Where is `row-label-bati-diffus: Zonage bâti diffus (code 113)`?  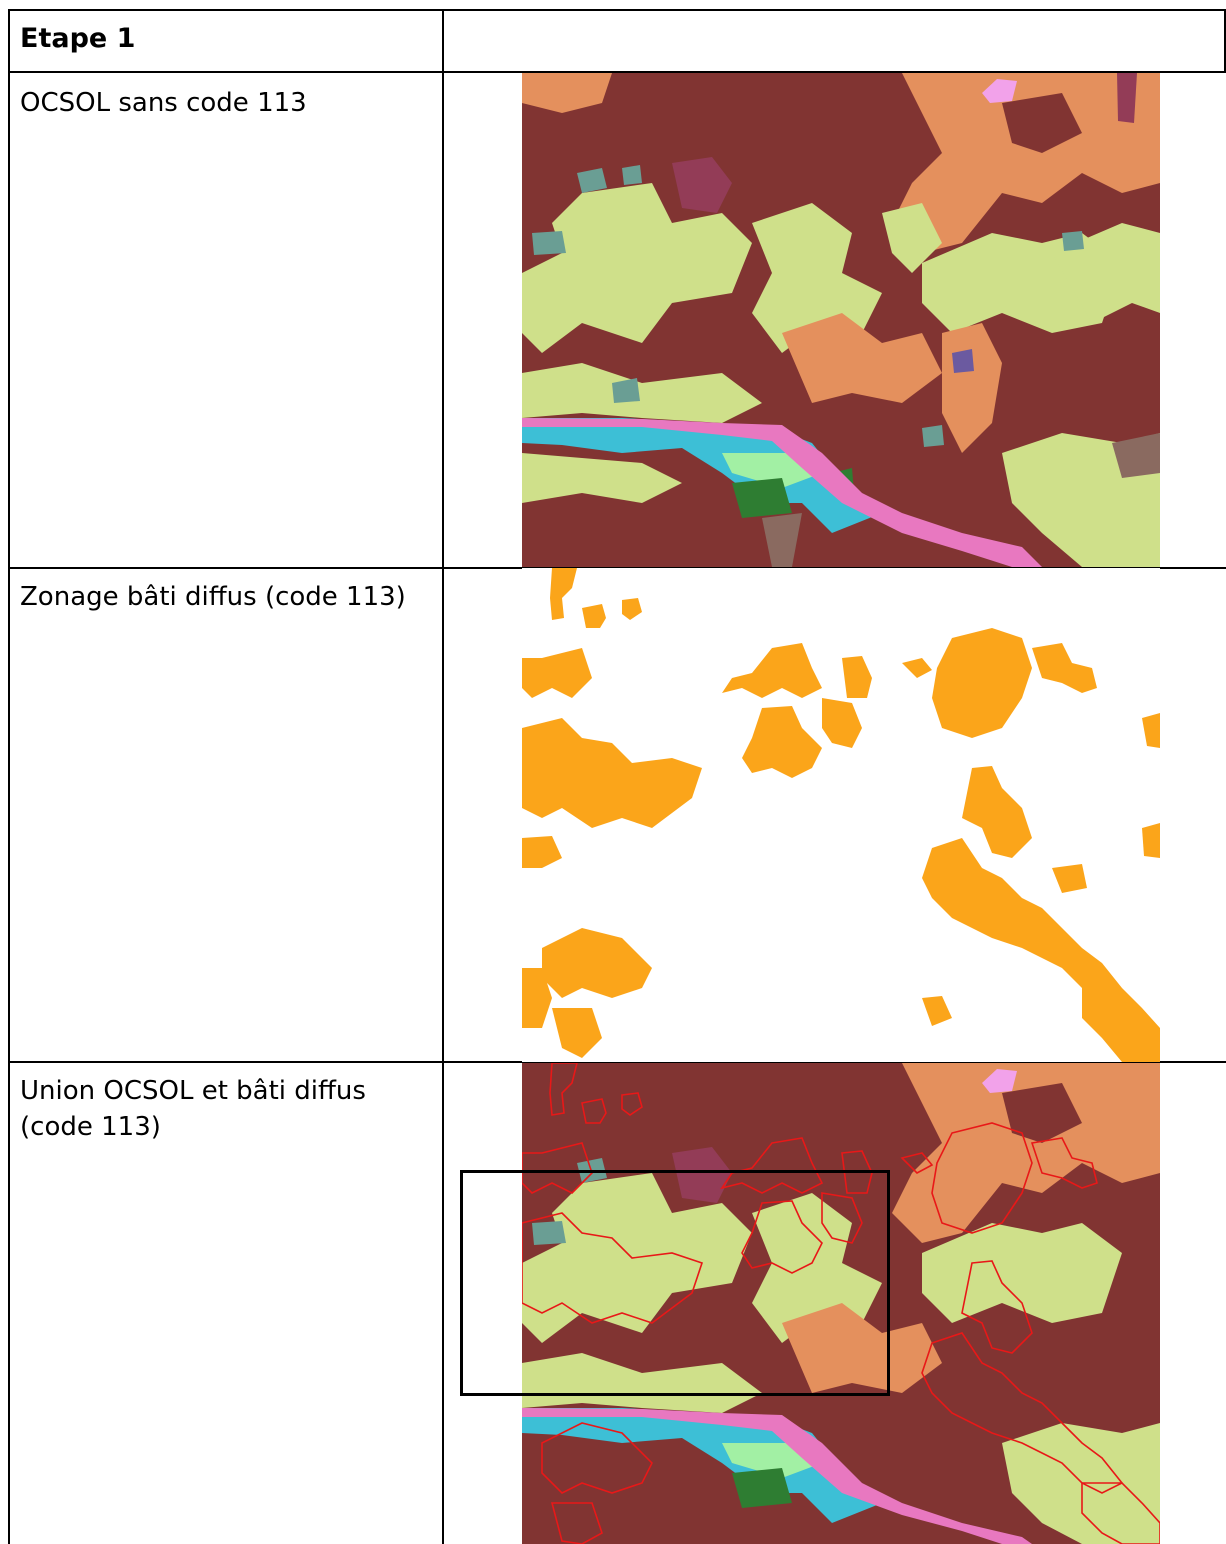 row-label-bati-diffus: Zonage bâti diffus (code 113) is located at coordinates (213, 597).